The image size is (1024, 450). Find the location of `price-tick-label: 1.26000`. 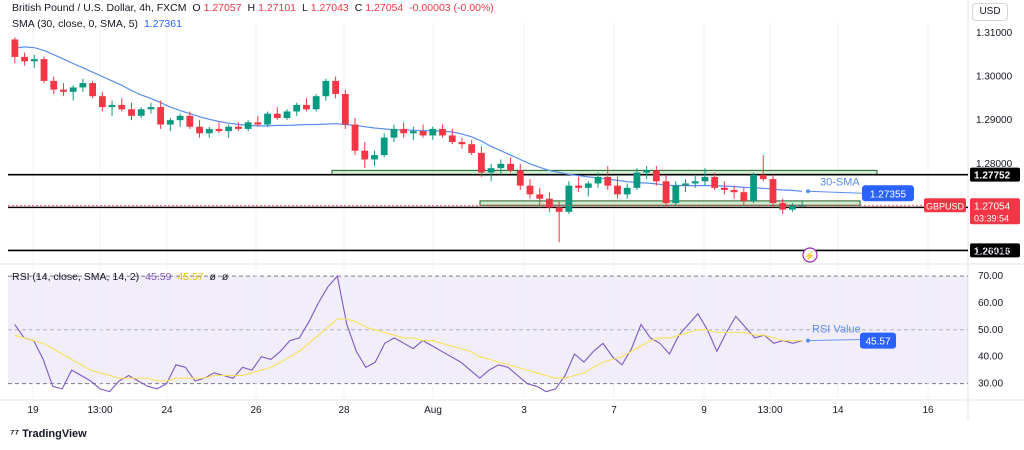

price-tick-label: 1.26000 is located at coordinates (994, 251).